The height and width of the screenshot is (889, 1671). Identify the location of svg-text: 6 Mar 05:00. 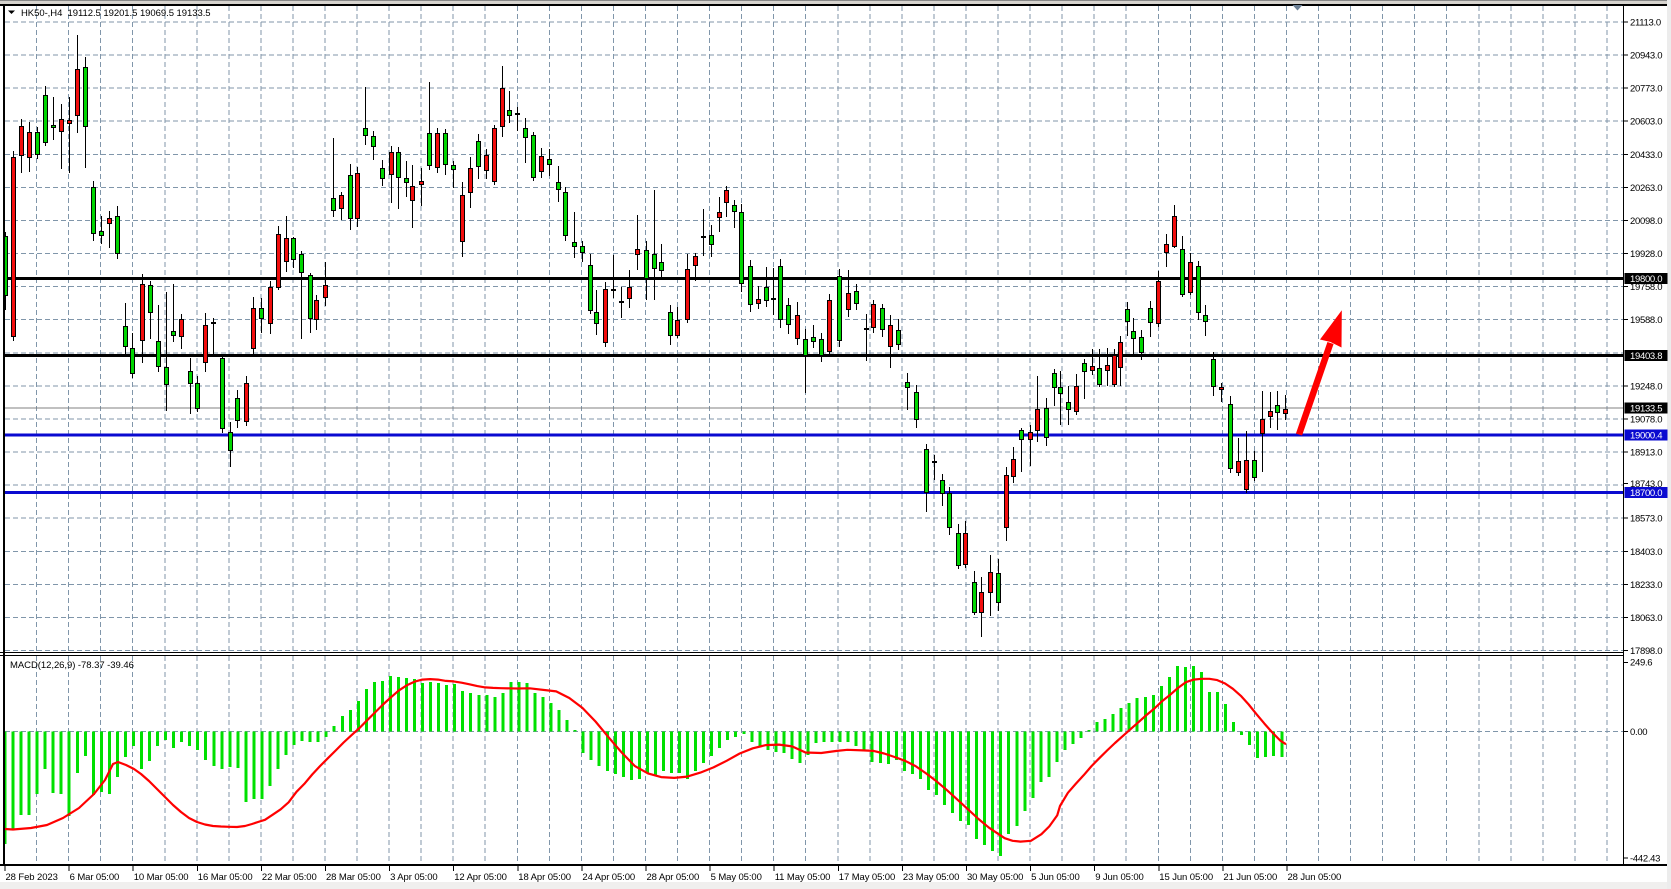
(95, 877).